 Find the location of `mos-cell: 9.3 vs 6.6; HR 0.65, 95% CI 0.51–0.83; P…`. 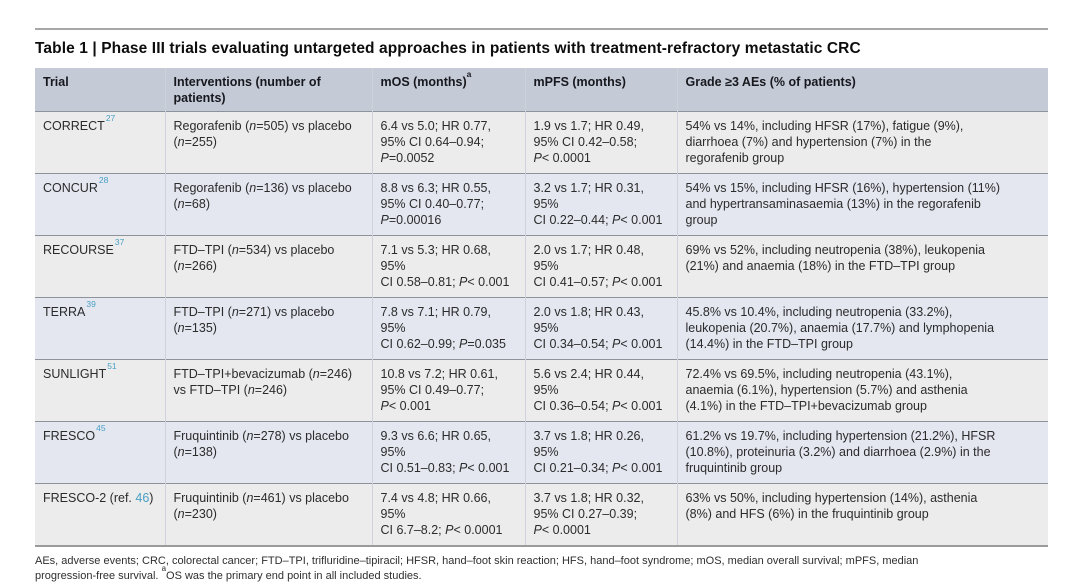

mos-cell: 9.3 vs 6.6; HR 0.65, 95% CI 0.51–0.83; P… is located at coordinates (448, 452).